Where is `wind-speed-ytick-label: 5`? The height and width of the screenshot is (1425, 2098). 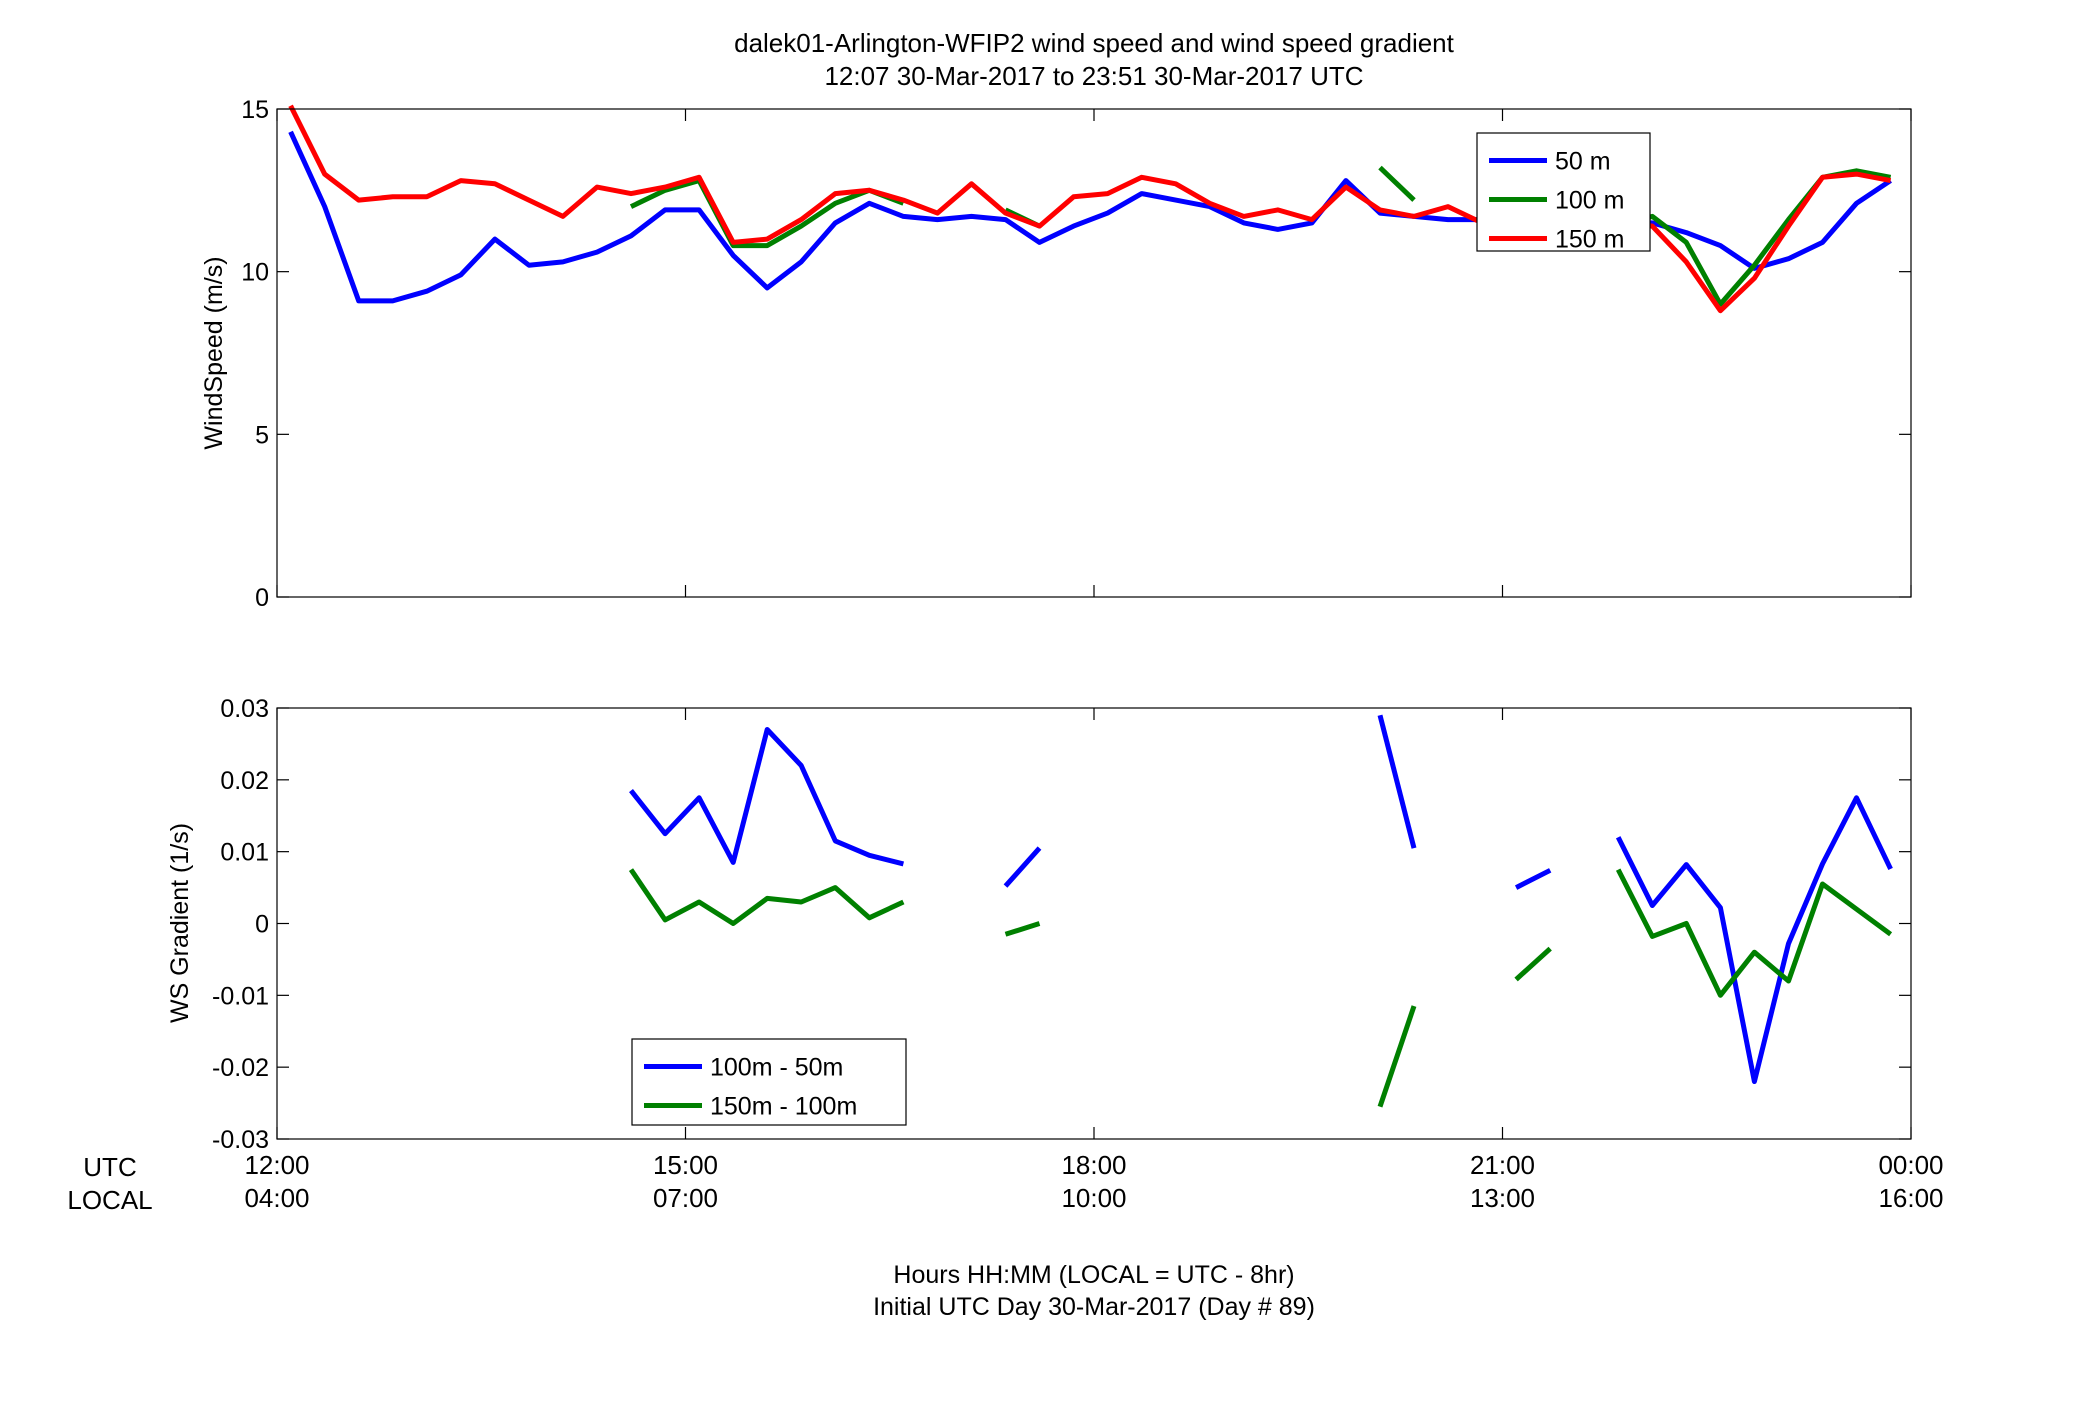 wind-speed-ytick-label: 5 is located at coordinates (262, 435).